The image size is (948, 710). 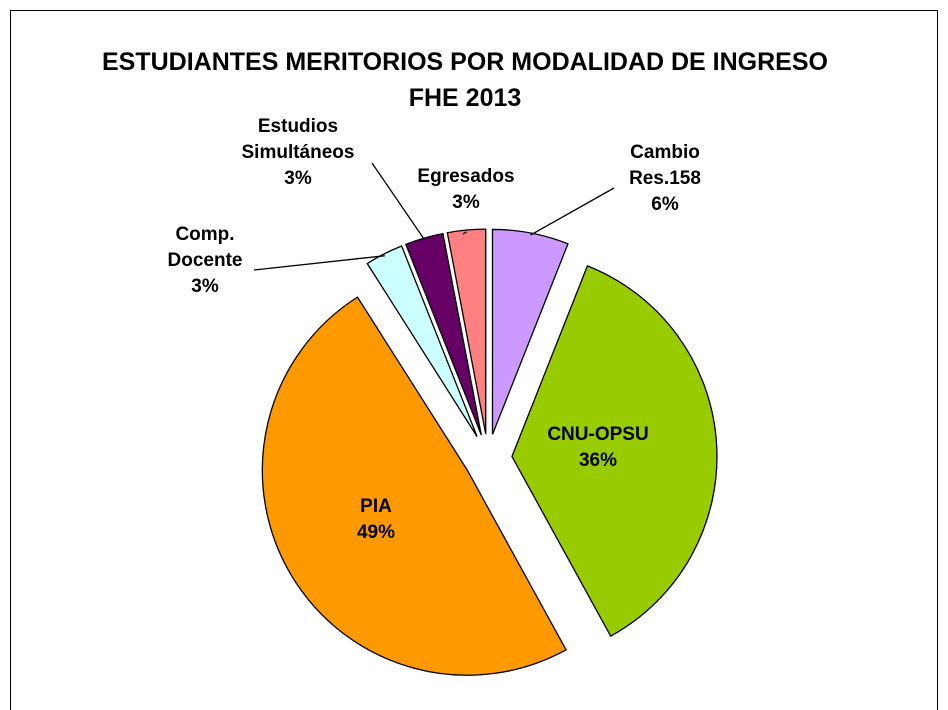 What do you see at coordinates (665, 152) in the screenshot?
I see `category-line: Cambio` at bounding box center [665, 152].